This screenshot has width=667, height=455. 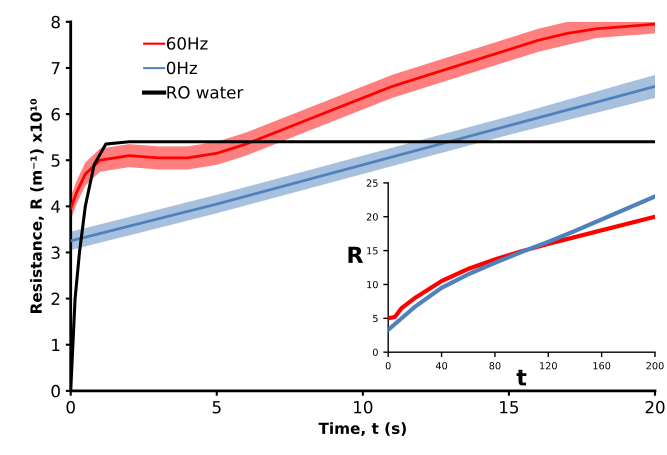 I want to click on x-tick-label: 160, so click(x=601, y=366).